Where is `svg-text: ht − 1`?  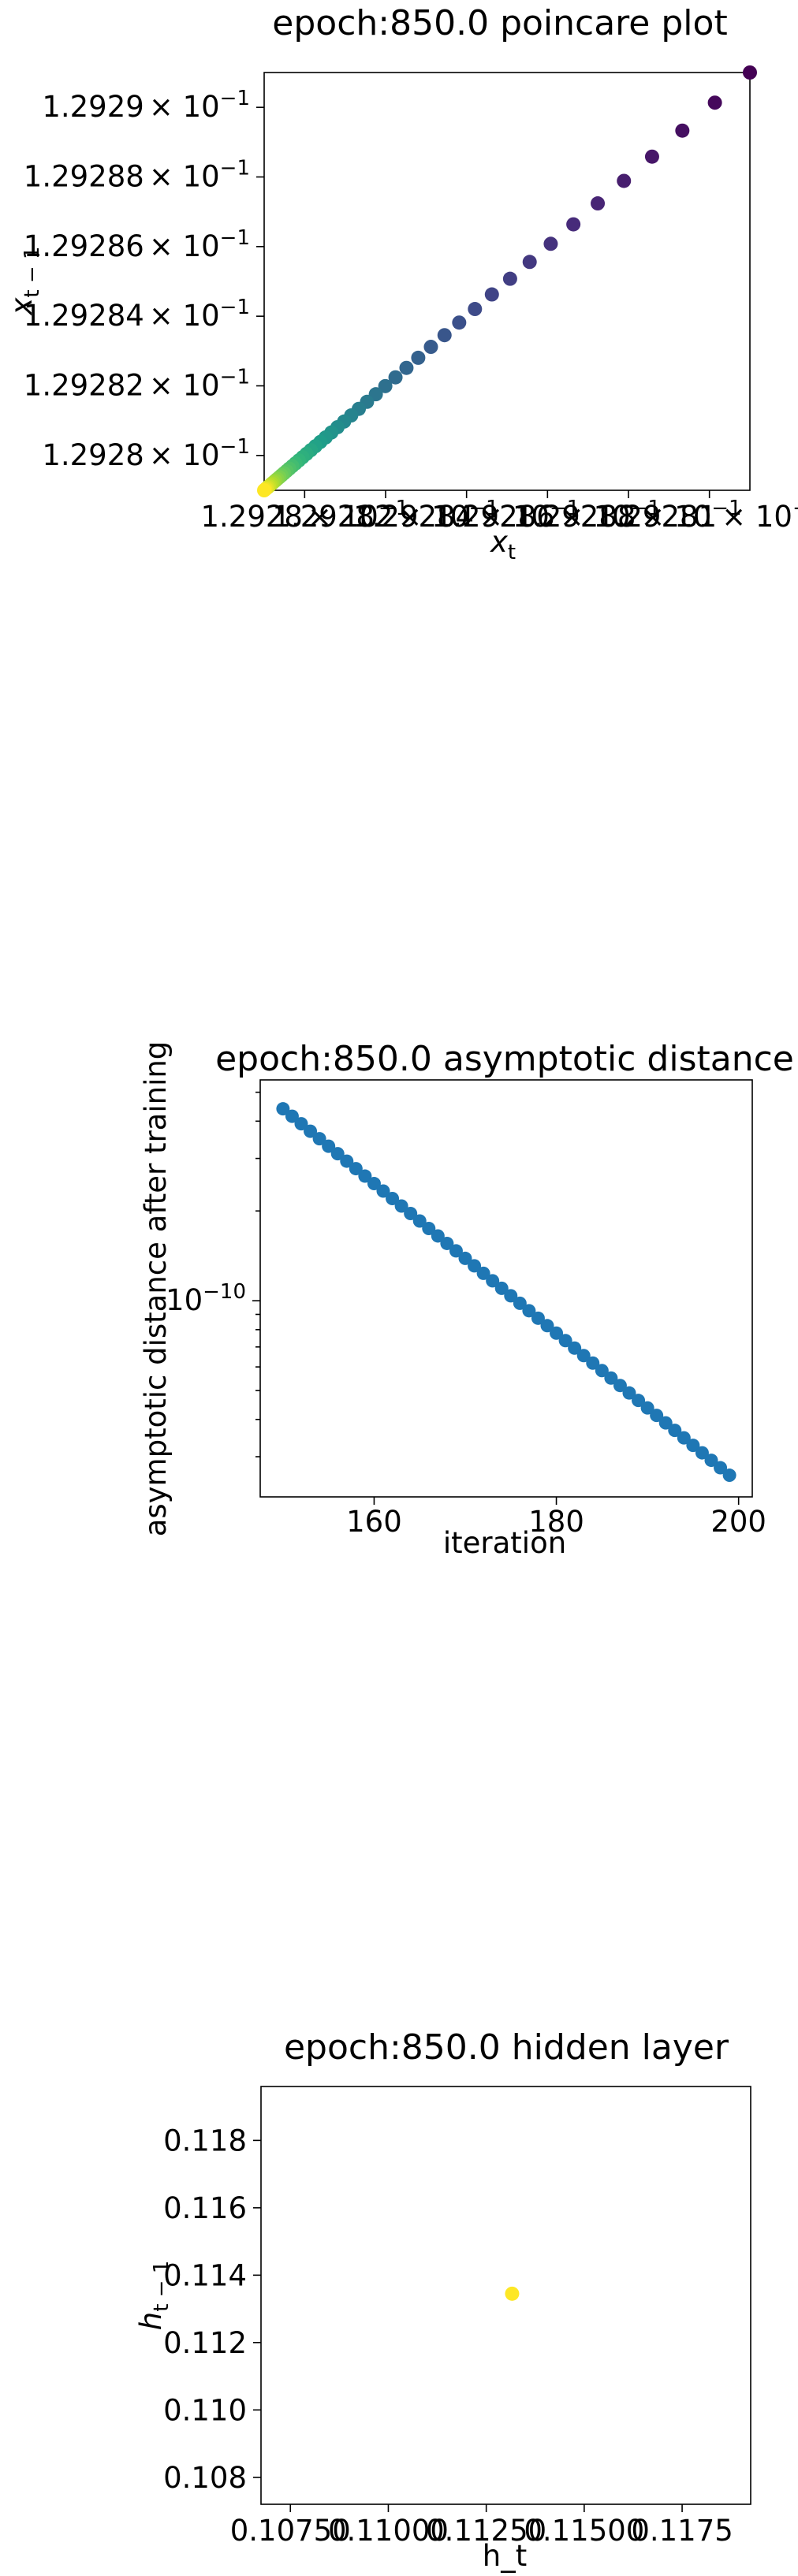
svg-text: ht − 1 is located at coordinates (153, 2296).